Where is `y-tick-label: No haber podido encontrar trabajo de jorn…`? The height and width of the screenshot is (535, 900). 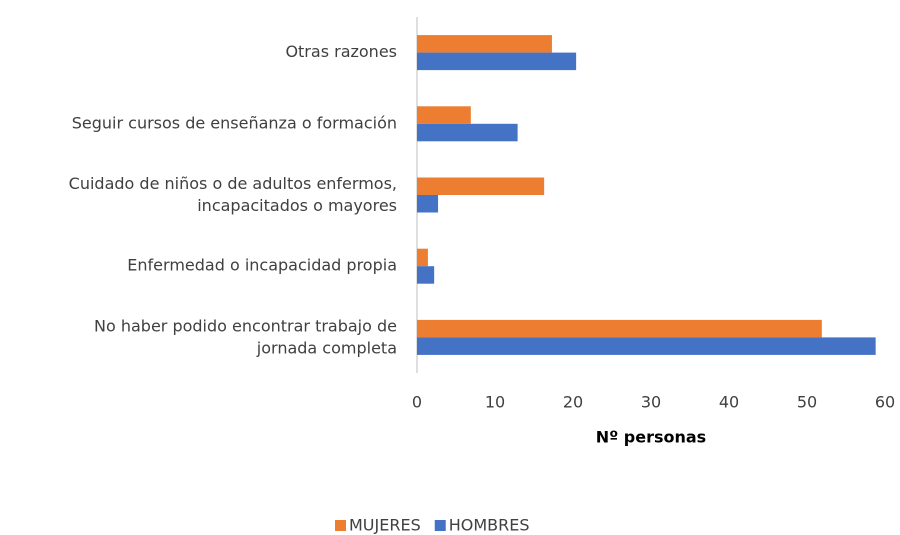
y-tick-label: No haber podido encontrar trabajo de jorn… is located at coordinates (245, 336).